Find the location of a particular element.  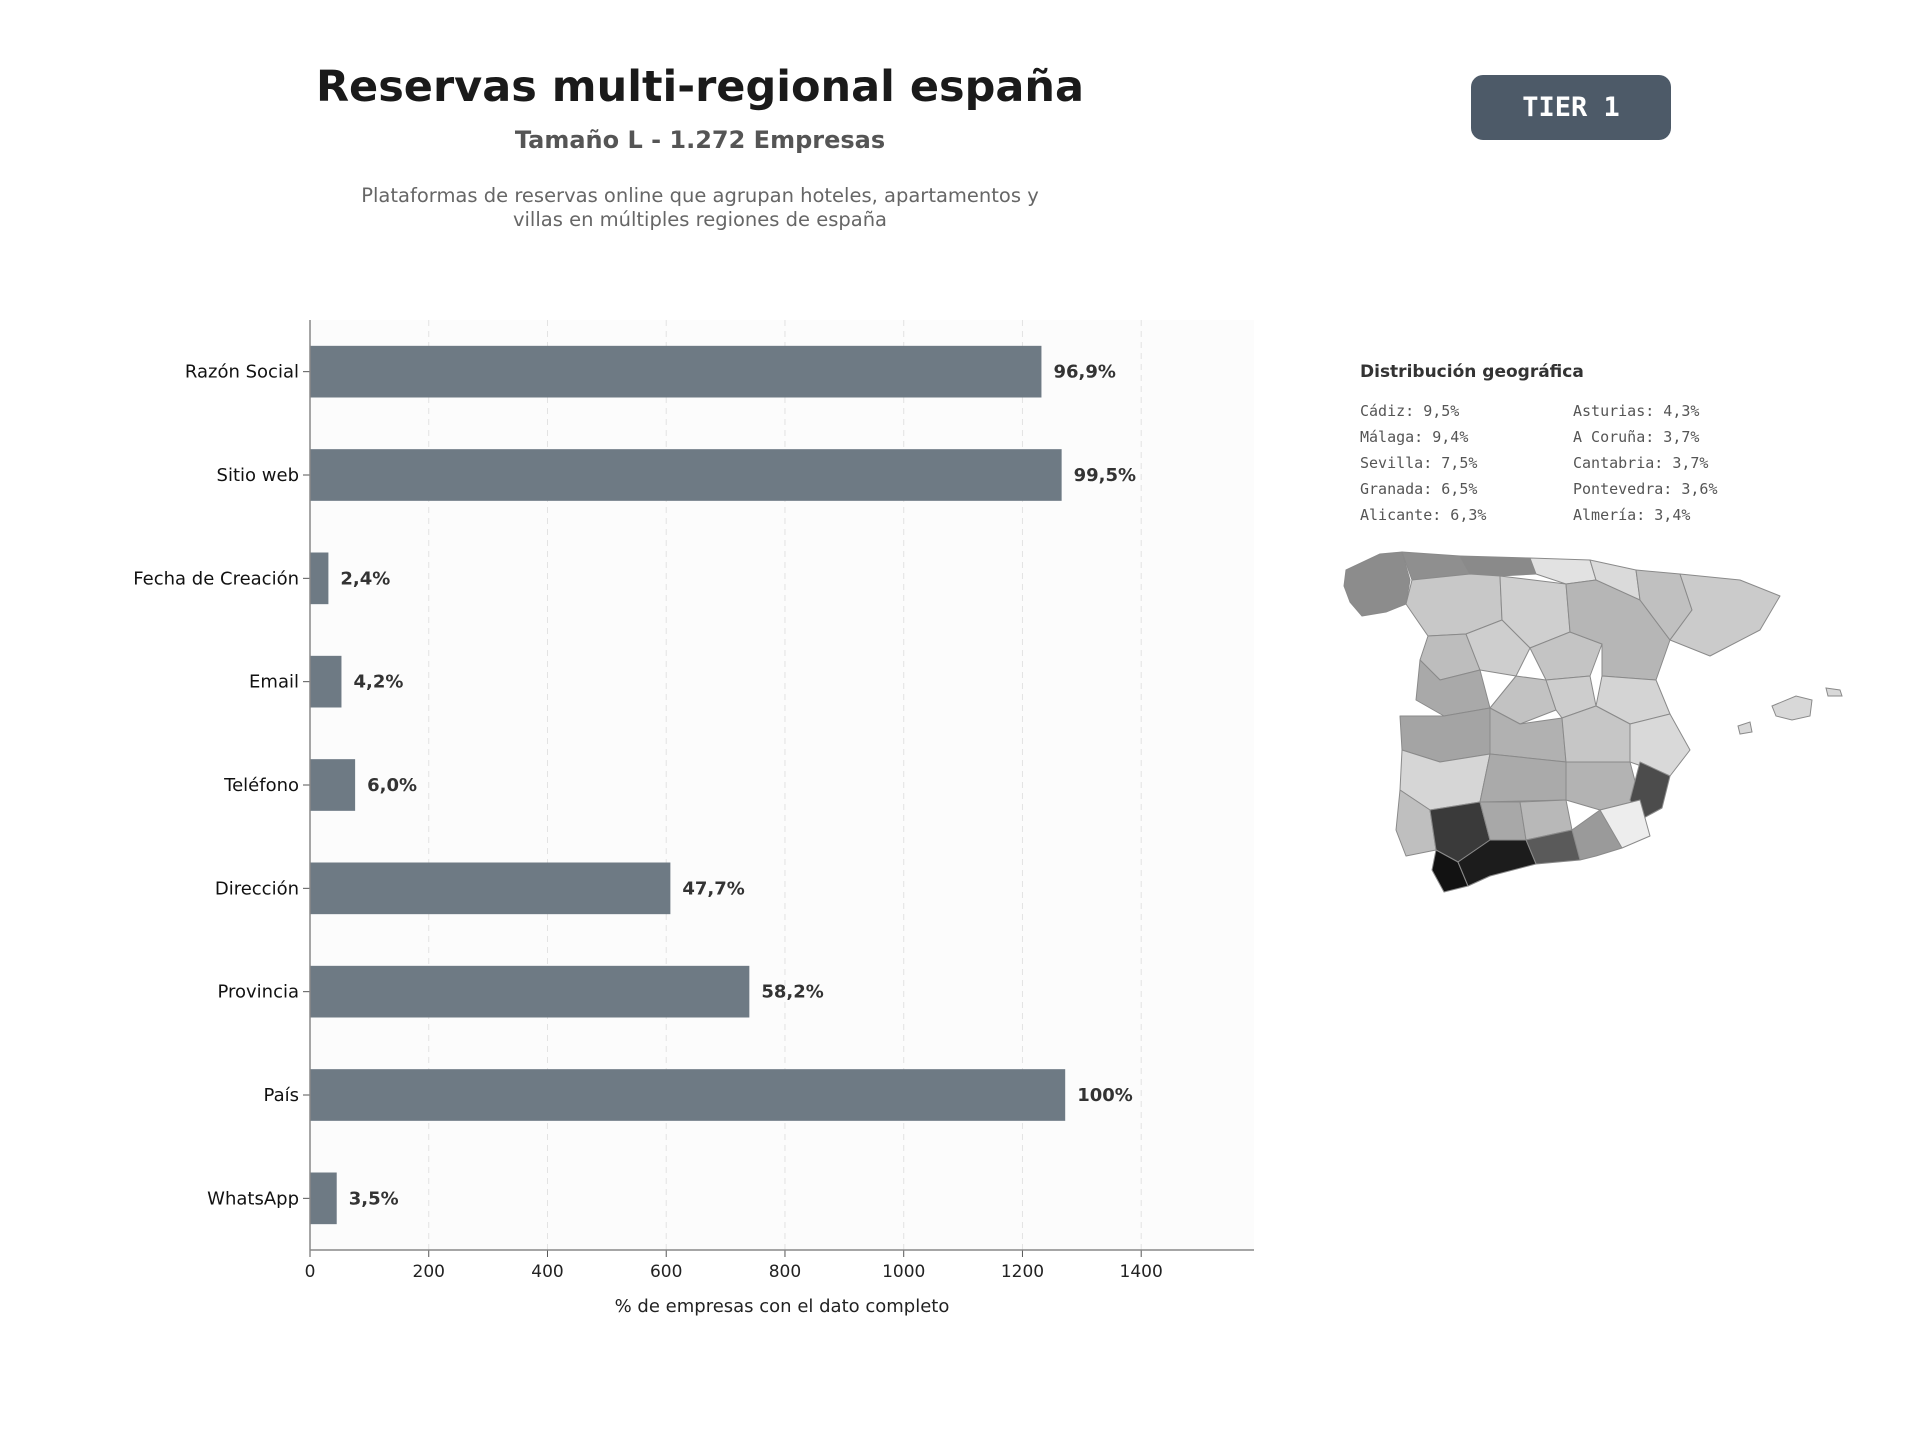

map-region-huelva is located at coordinates (1416, 823).